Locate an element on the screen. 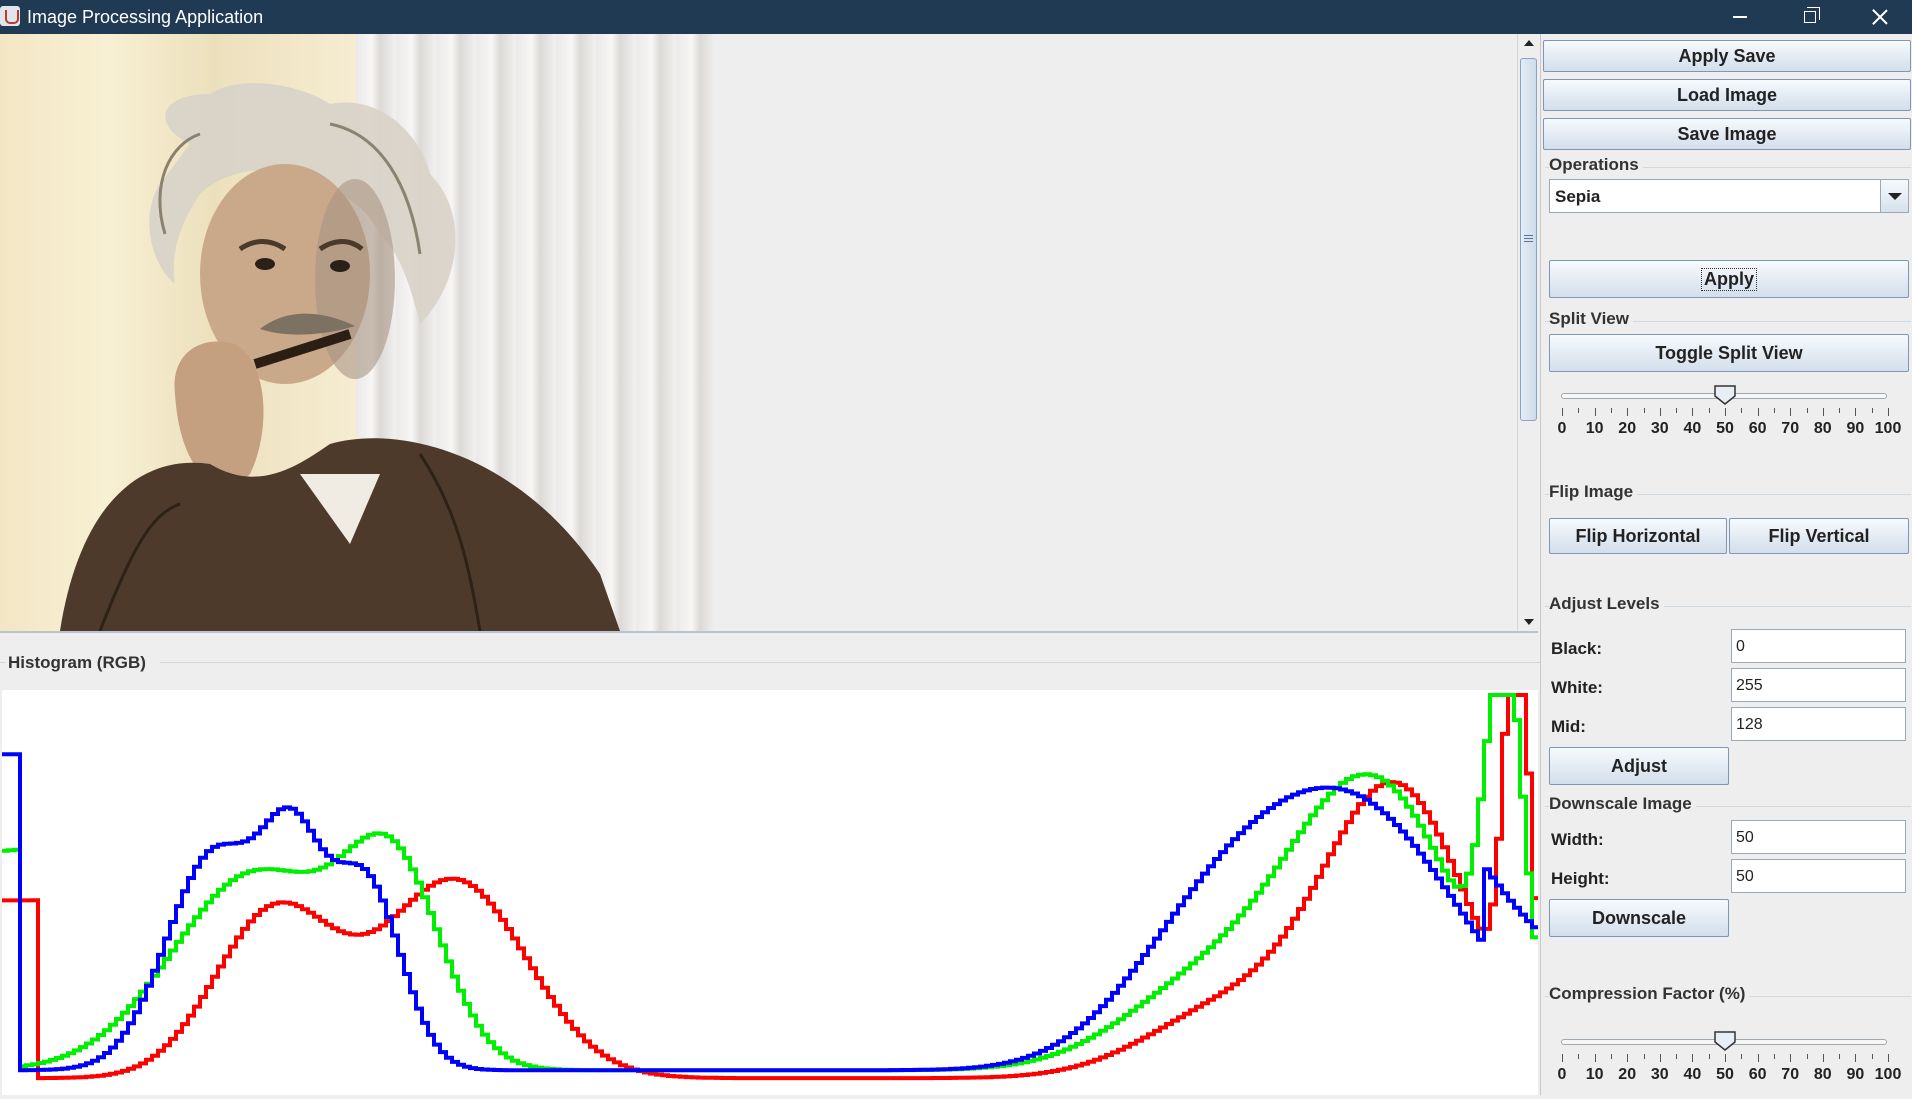  black-value: 0 is located at coordinates (1740, 646).